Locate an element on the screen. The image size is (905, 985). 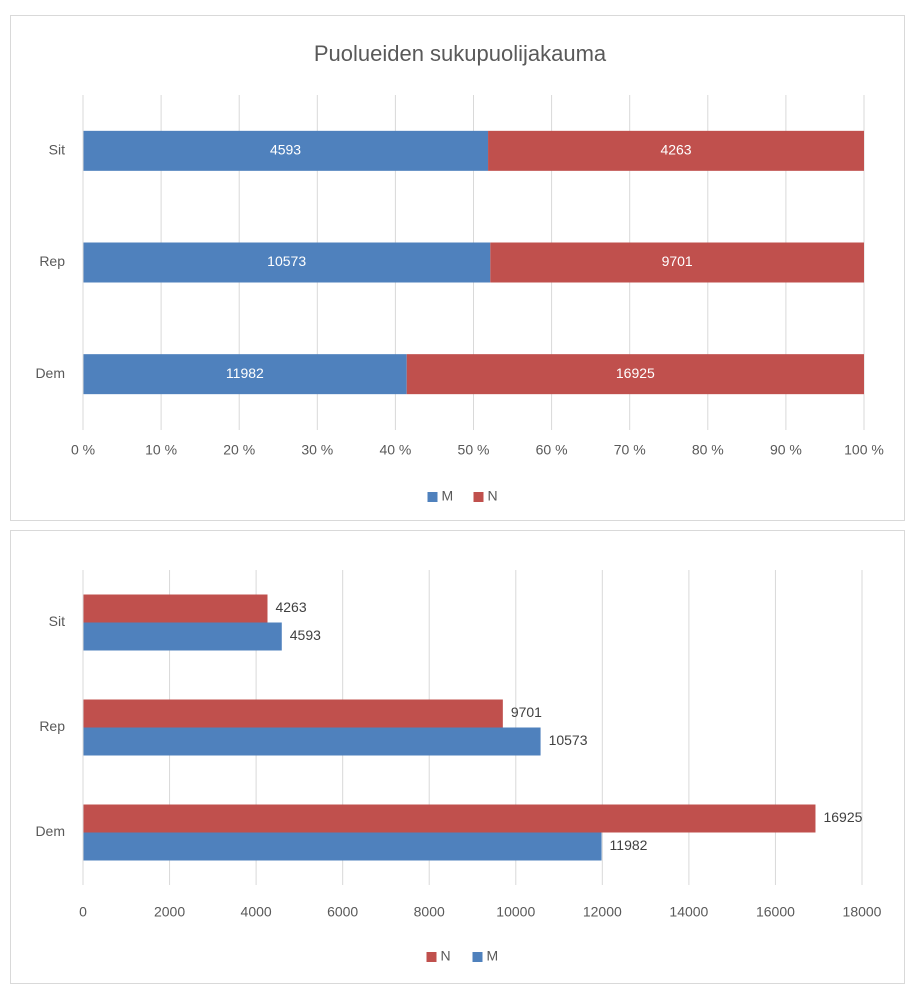
x-tick-label: 100 % is located at coordinates (864, 450).